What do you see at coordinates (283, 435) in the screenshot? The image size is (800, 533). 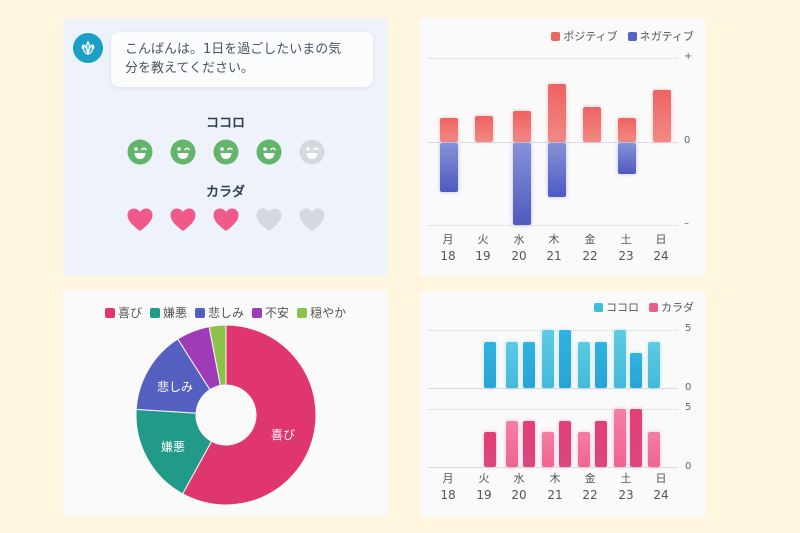 I see `slice-label: 喜び` at bounding box center [283, 435].